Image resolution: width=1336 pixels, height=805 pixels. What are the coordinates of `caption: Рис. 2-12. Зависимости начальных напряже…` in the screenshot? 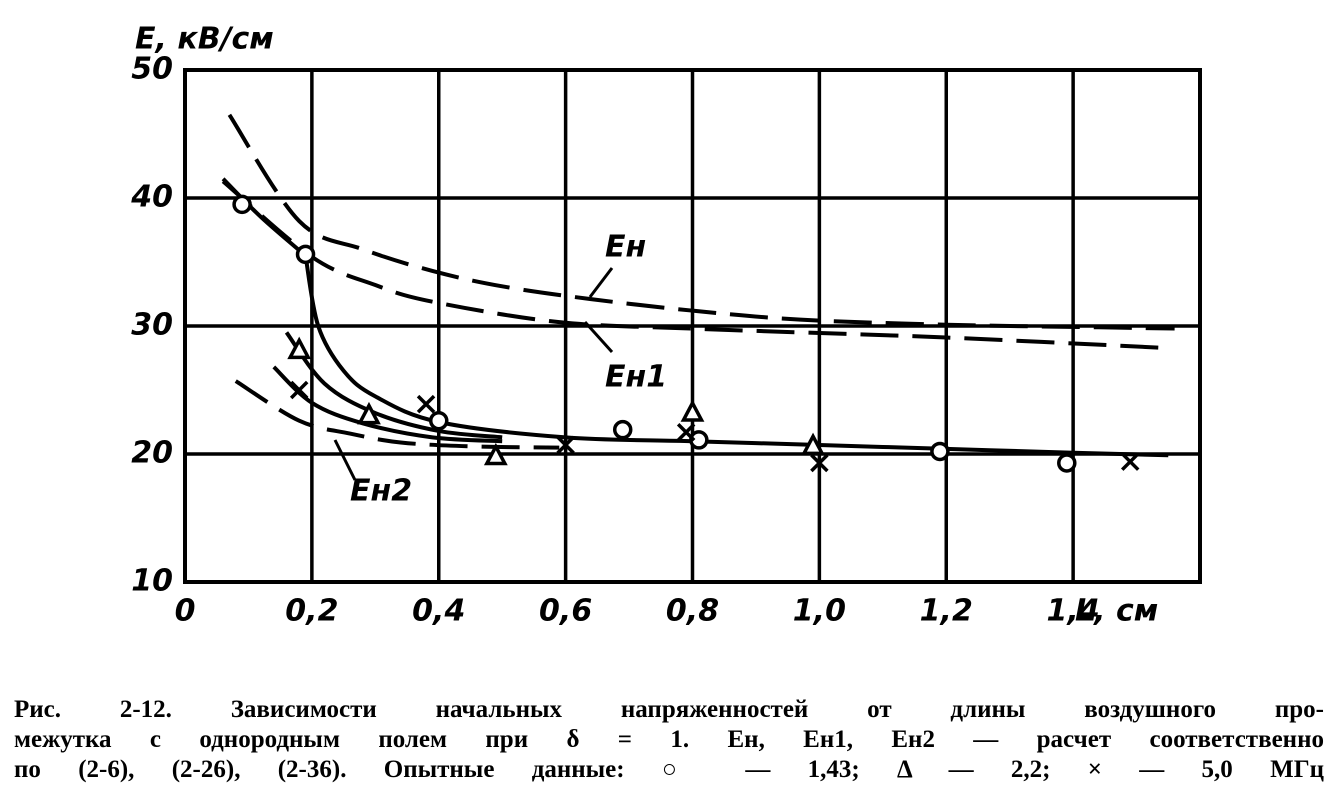 It's located at (669, 740).